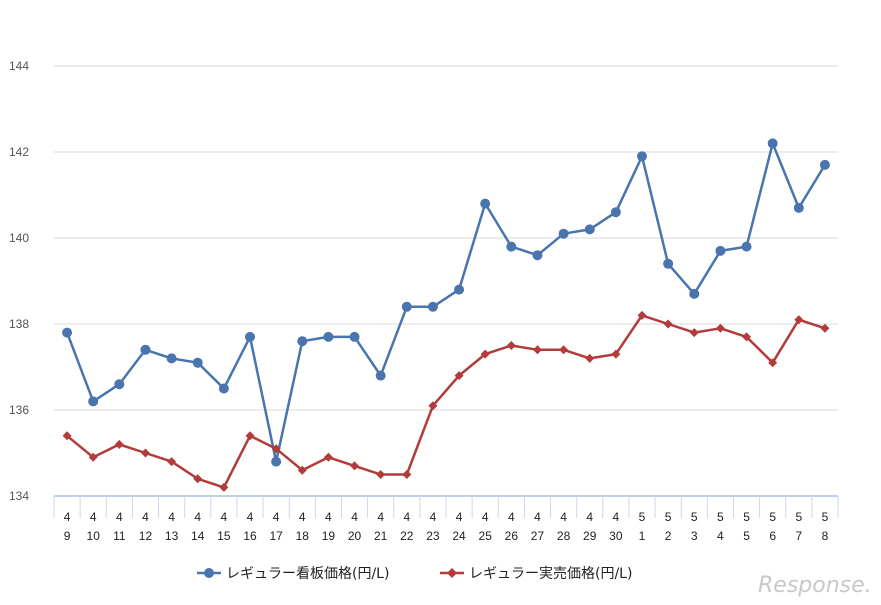 The image size is (881, 605). What do you see at coordinates (250, 536) in the screenshot?
I see `x-tick-day-7: 16` at bounding box center [250, 536].